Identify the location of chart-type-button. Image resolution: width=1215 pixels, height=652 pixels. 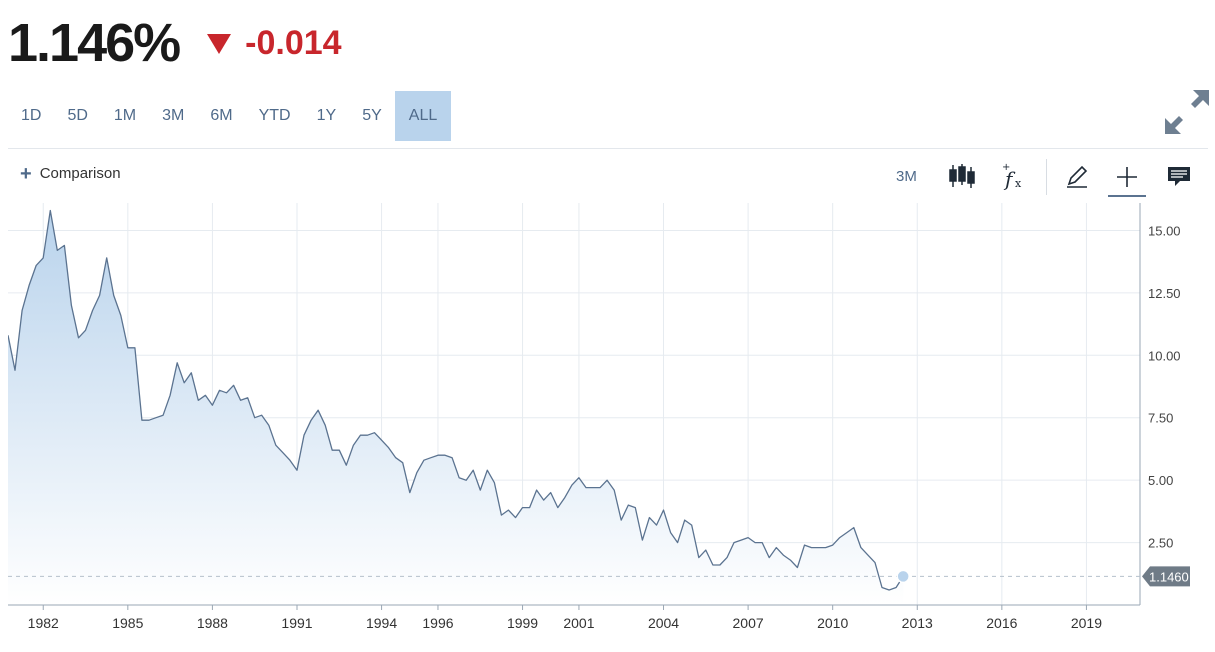
(962, 176).